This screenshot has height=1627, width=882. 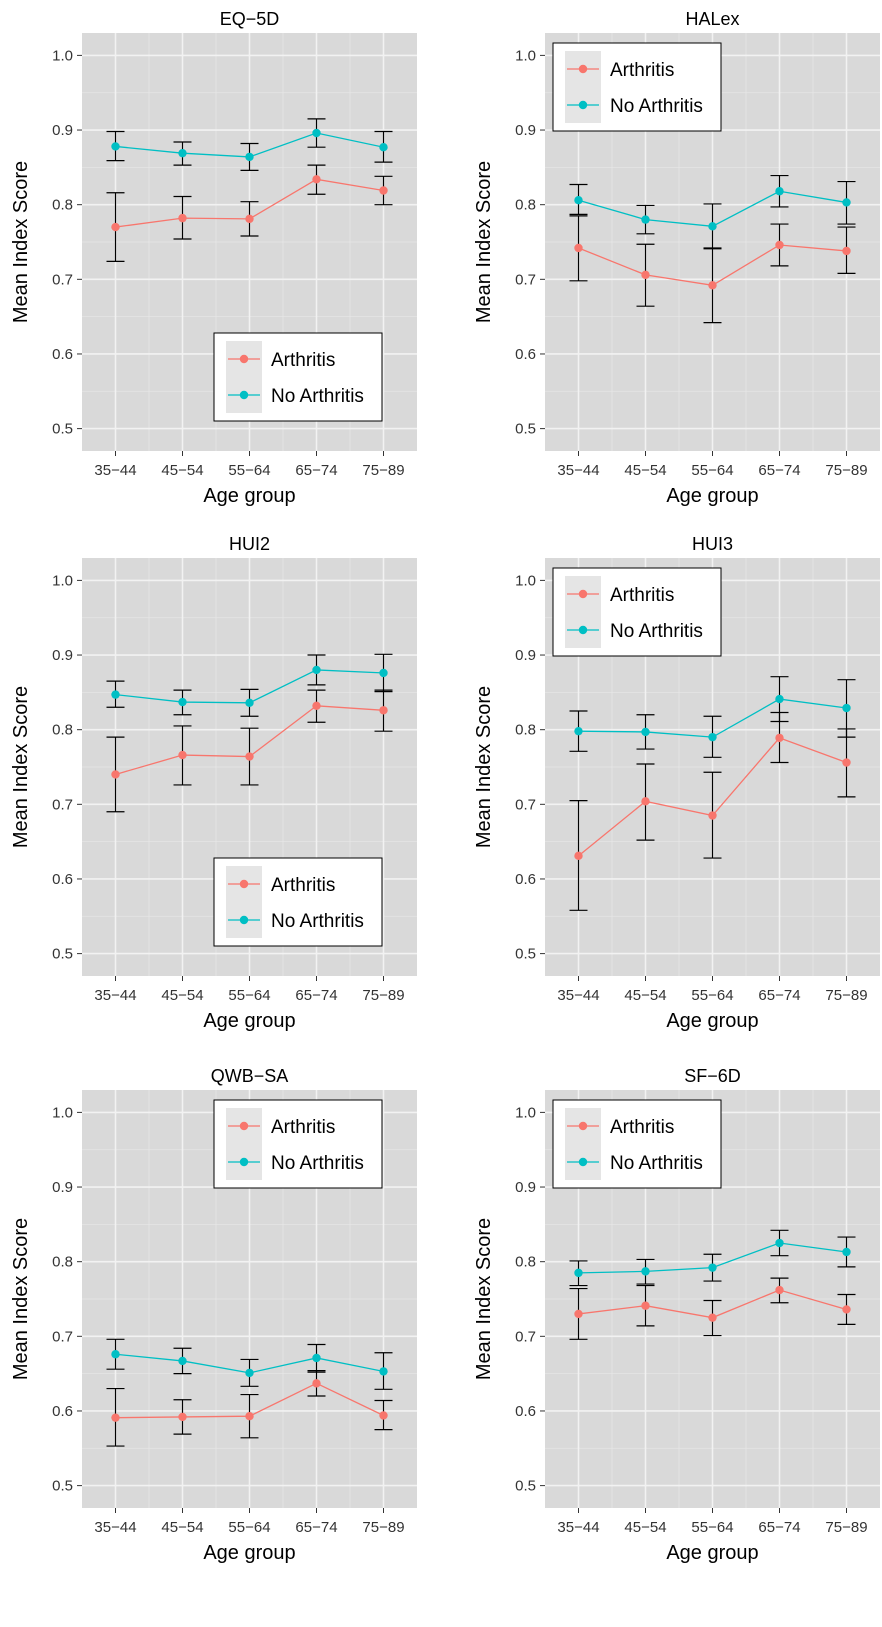 I want to click on panel-title: HUI3, so click(x=712, y=544).